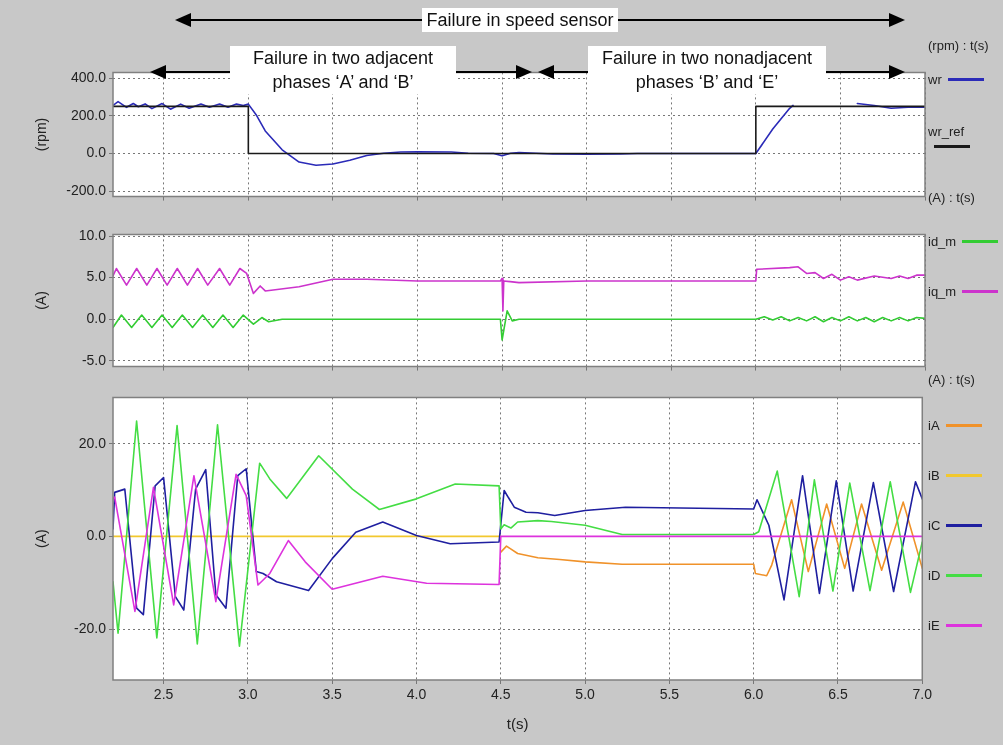 This screenshot has height=745, width=1003. Describe the element at coordinates (934, 425) in the screenshot. I see `legend-label: iA` at that location.